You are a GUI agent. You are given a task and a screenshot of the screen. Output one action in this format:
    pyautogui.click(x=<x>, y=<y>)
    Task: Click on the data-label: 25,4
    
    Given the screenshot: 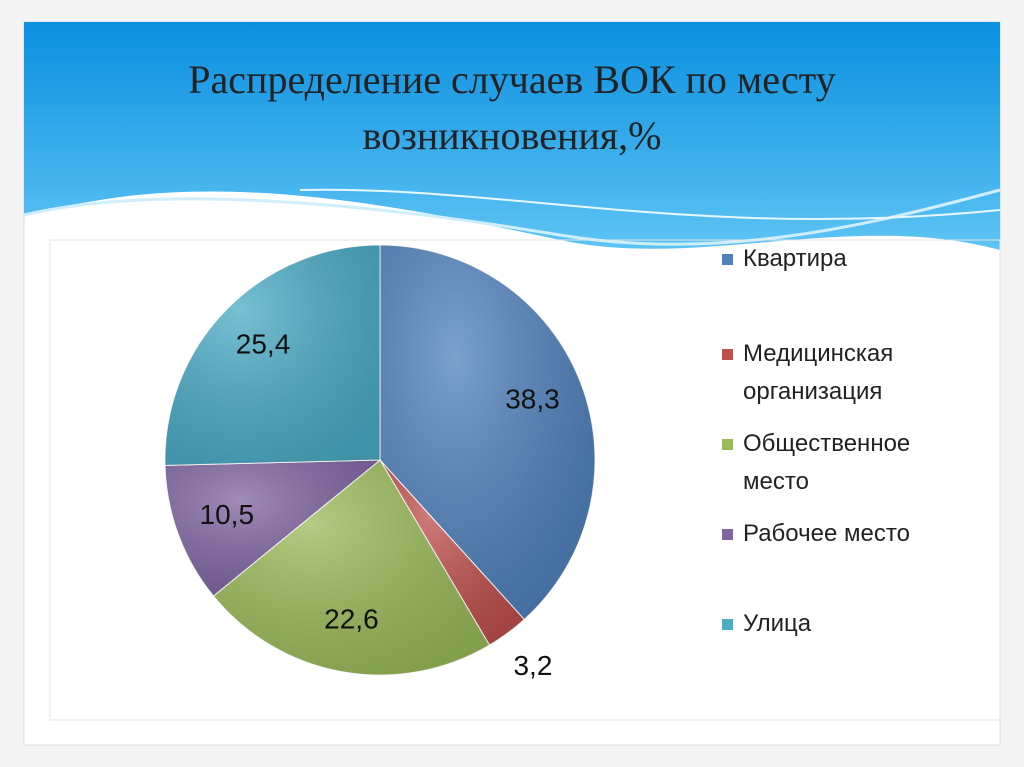 What is the action you would take?
    pyautogui.click(x=263, y=343)
    